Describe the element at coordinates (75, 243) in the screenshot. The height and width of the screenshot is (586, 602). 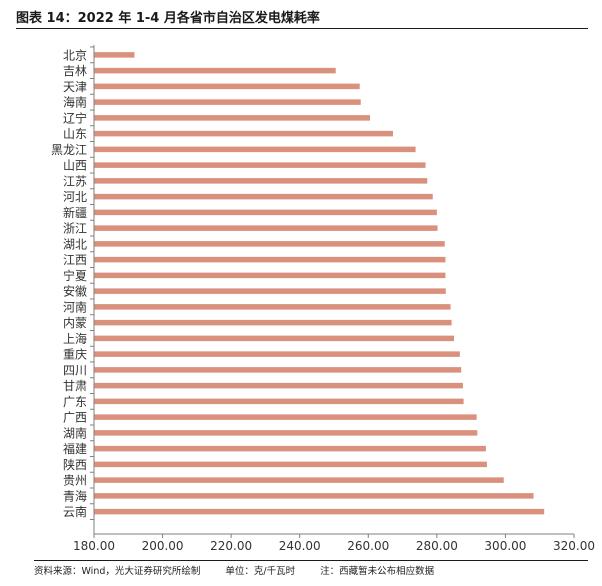
I see `category-label: 湖北` at that location.